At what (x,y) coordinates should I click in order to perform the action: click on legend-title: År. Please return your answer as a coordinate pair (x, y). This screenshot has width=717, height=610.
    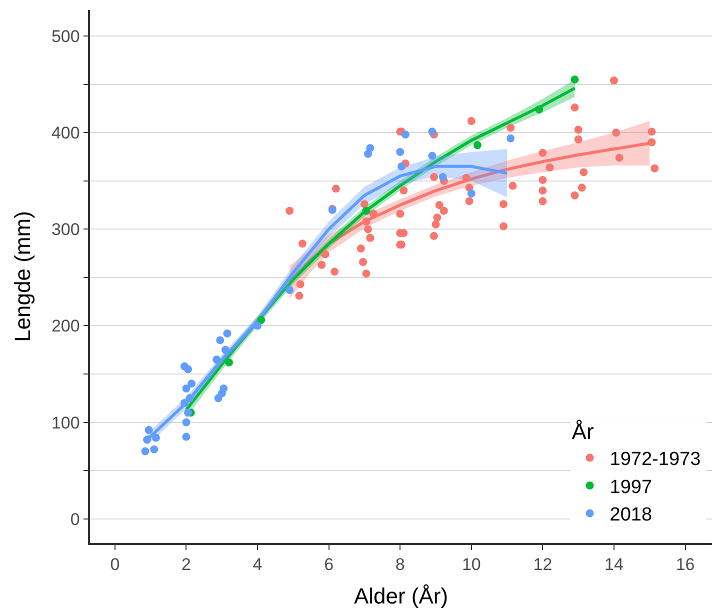
    Looking at the image, I should click on (583, 431).